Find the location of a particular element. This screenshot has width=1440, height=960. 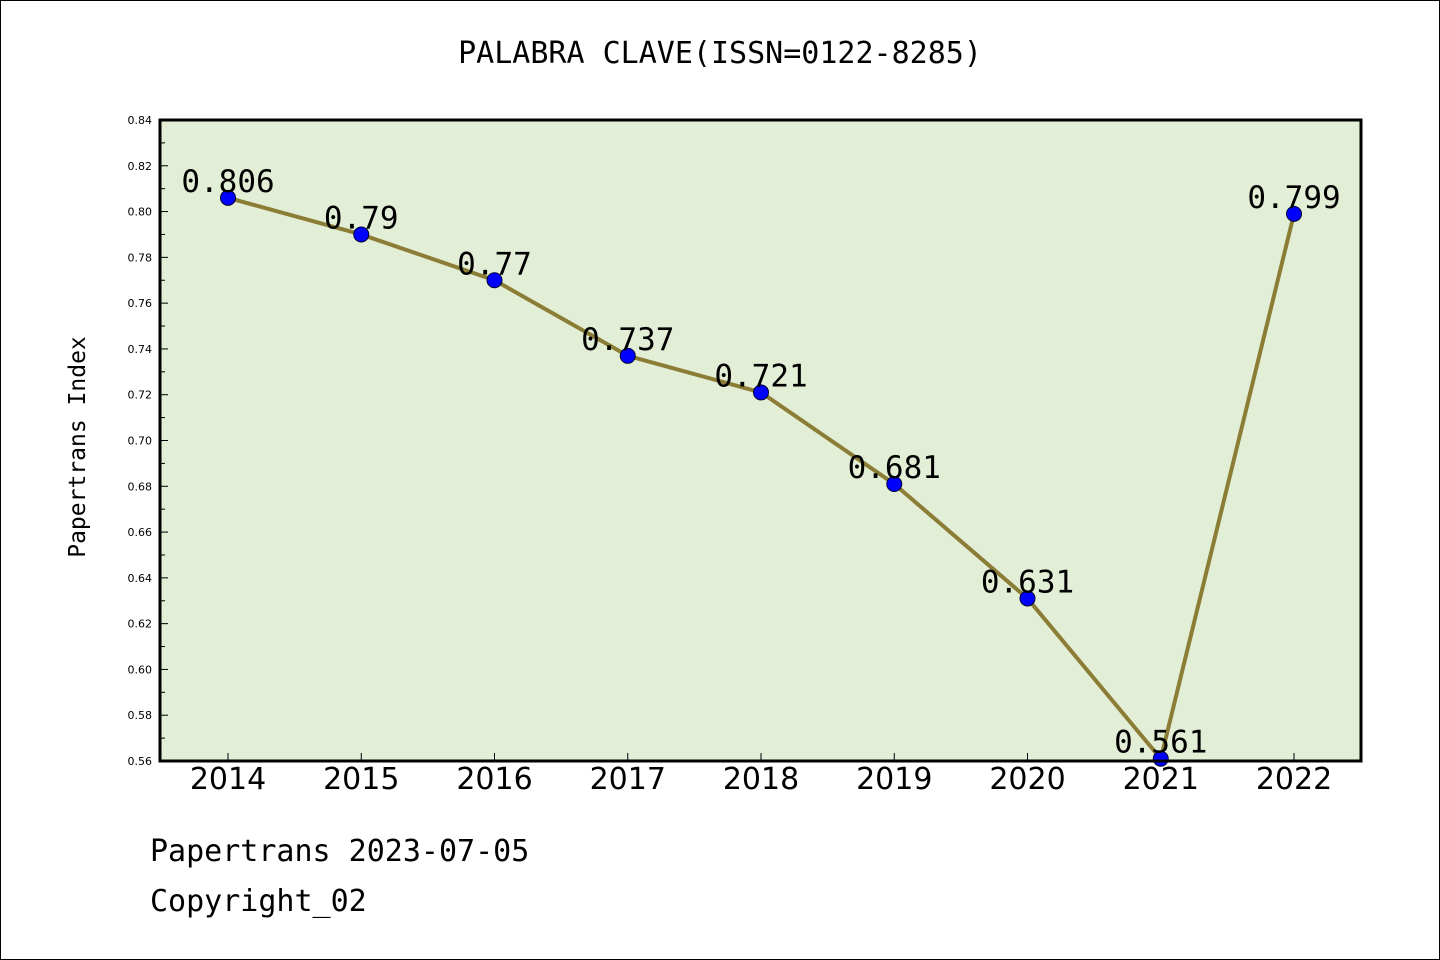

data-label: 0.681 is located at coordinates (894, 468).